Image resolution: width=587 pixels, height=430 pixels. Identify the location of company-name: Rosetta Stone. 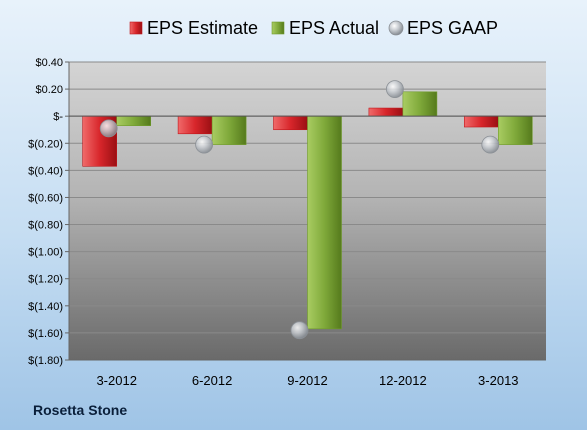
(80, 410).